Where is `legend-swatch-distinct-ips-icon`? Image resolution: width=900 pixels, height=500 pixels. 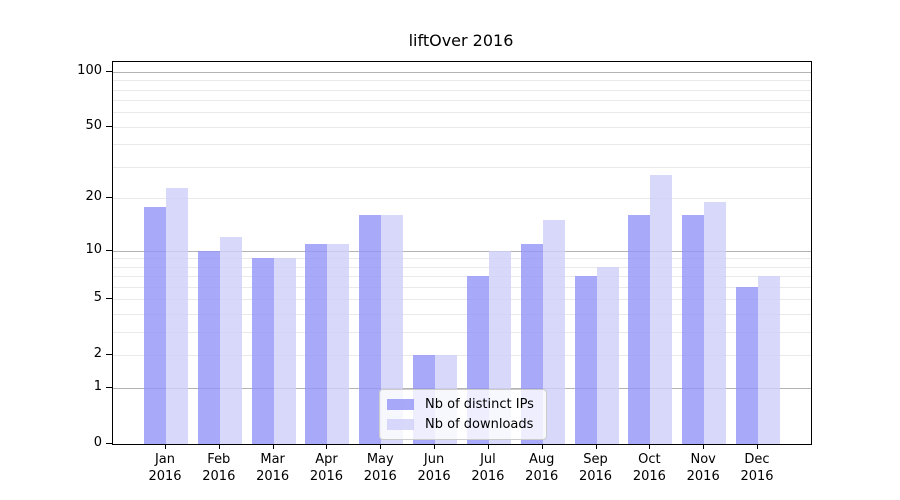
legend-swatch-distinct-ips-icon is located at coordinates (400, 404).